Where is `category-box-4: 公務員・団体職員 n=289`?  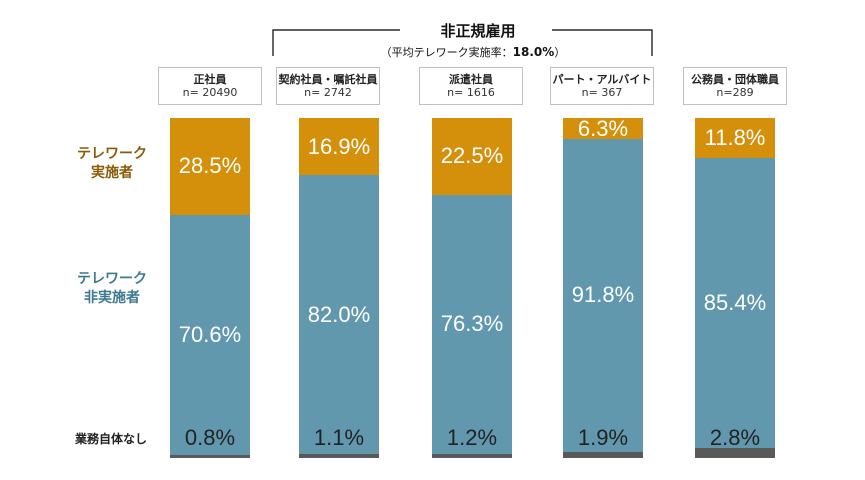
category-box-4: 公務員・団体職員 n=289 is located at coordinates (735, 86).